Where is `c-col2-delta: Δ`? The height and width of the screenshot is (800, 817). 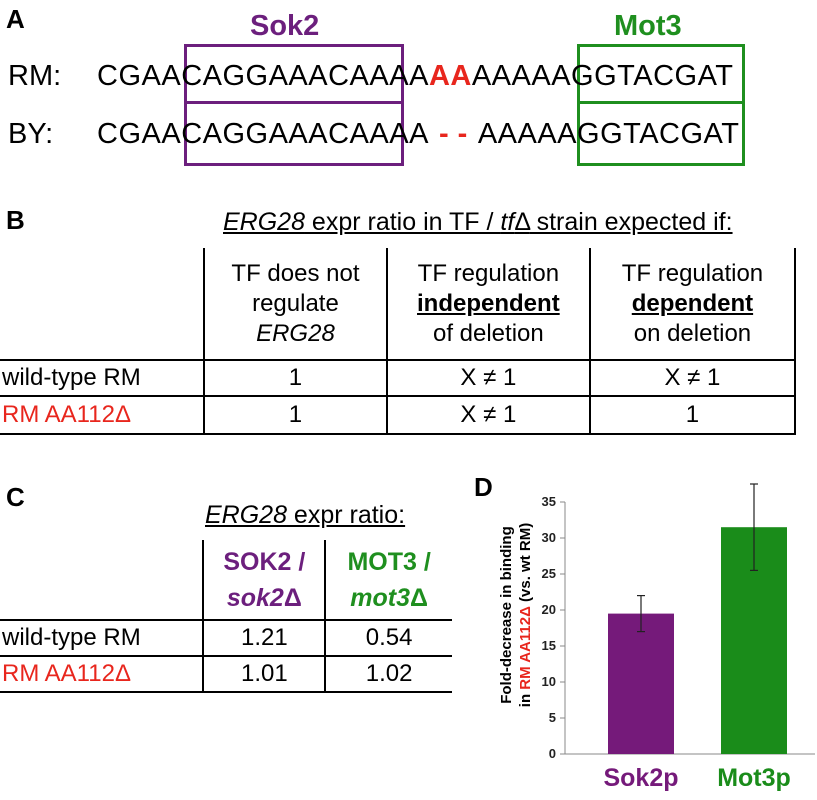
c-col2-delta: Δ is located at coordinates (418, 597).